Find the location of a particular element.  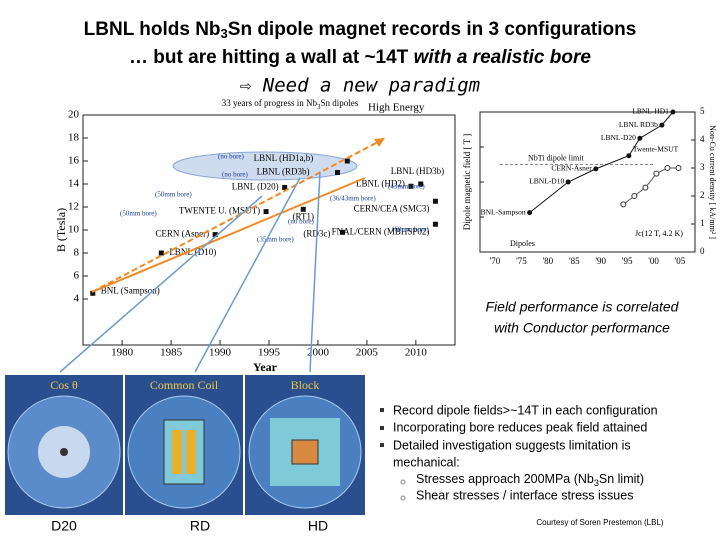

point-label: FNAL/CERN (MBHSP02) is located at coordinates (381, 231).